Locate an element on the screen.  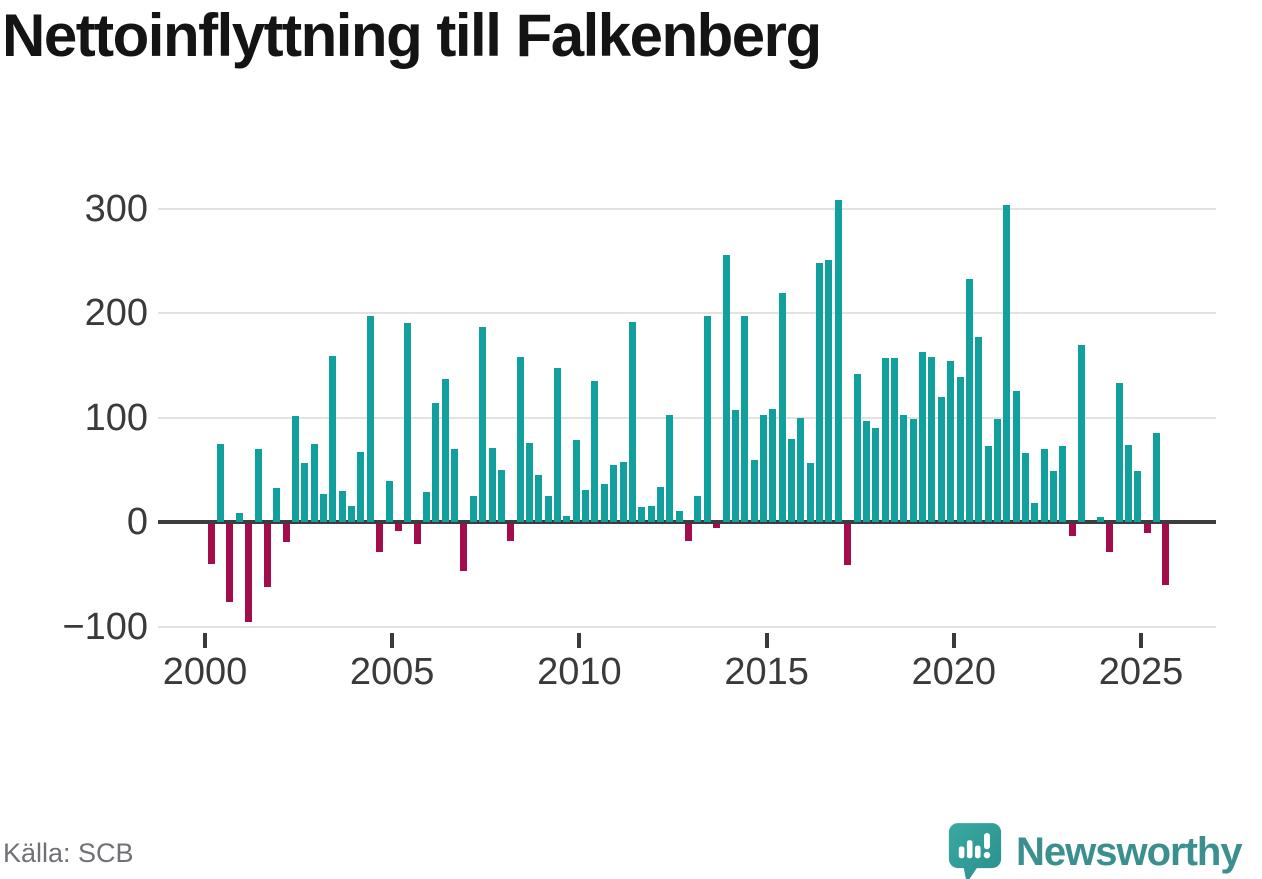
bar-2021-q1 is located at coordinates (997, 470).